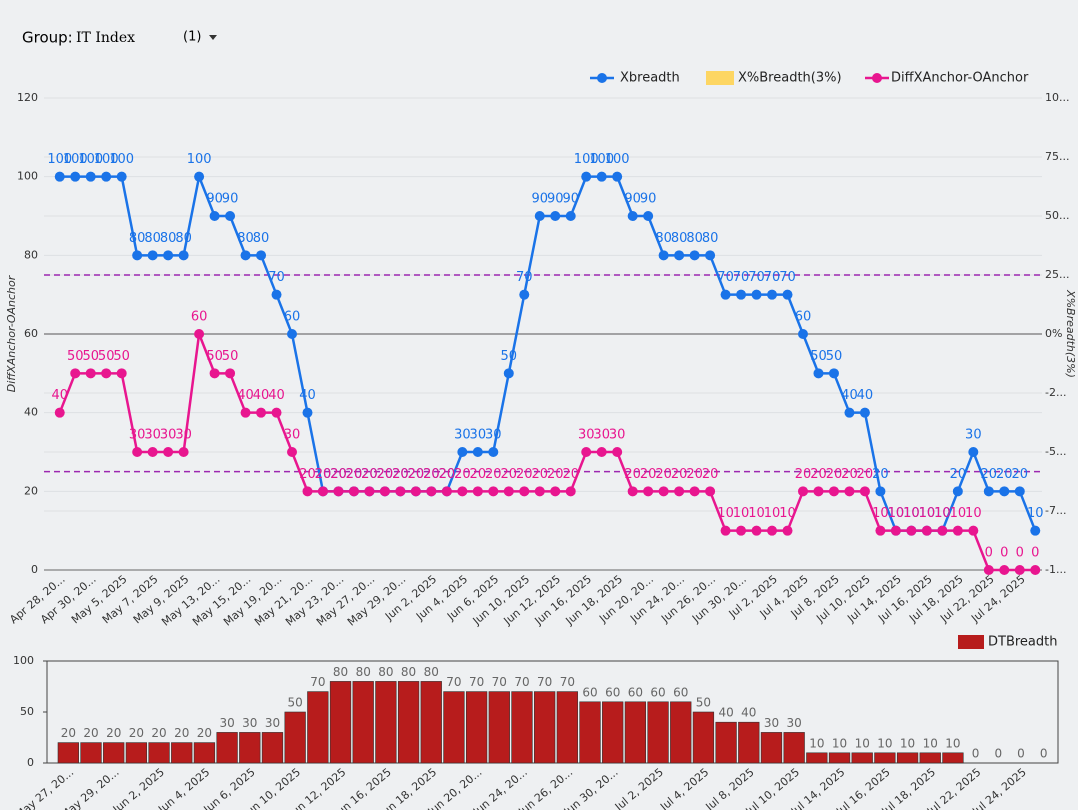 The width and height of the screenshot is (1078, 810). I want to click on group-value: IT Index, so click(105, 38).